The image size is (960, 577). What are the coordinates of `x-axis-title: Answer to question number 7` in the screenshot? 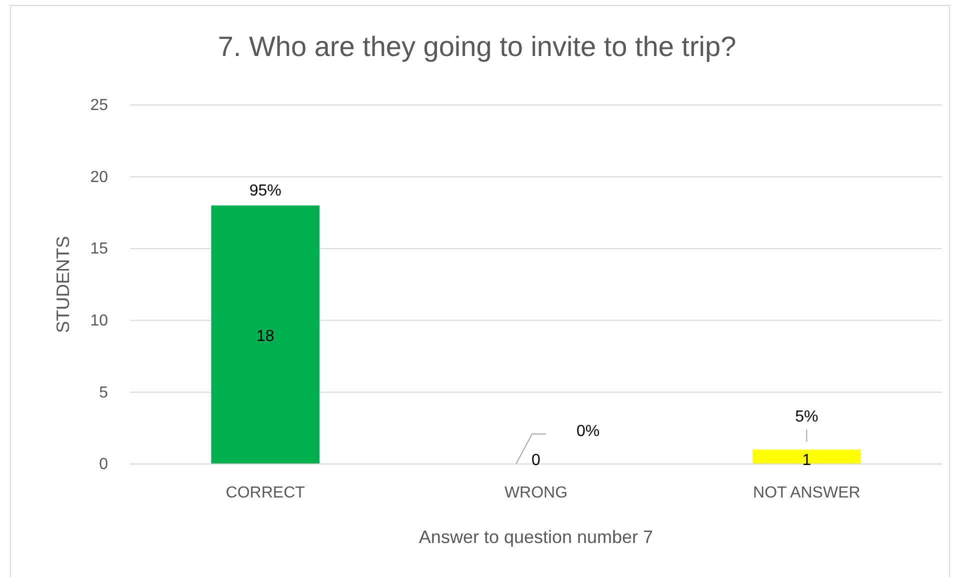 It's located at (536, 537).